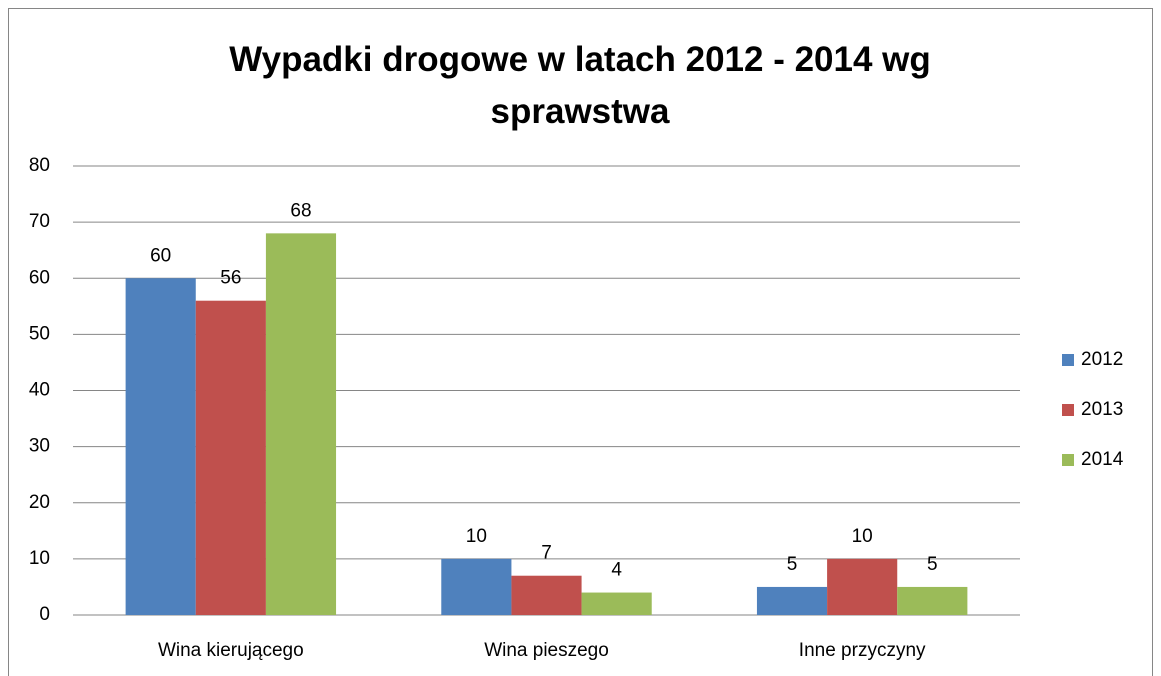 This screenshot has height=676, width=1161. I want to click on legend-label: 2013, so click(1102, 409).